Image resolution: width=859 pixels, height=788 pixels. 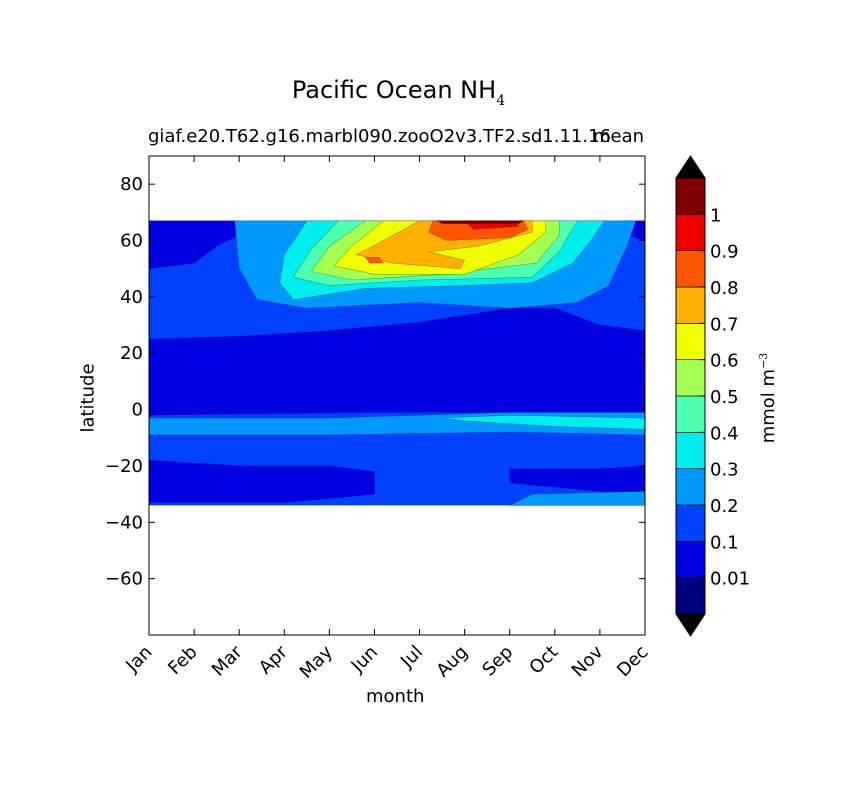 I want to click on x-tick-label: Oct, so click(x=543, y=660).